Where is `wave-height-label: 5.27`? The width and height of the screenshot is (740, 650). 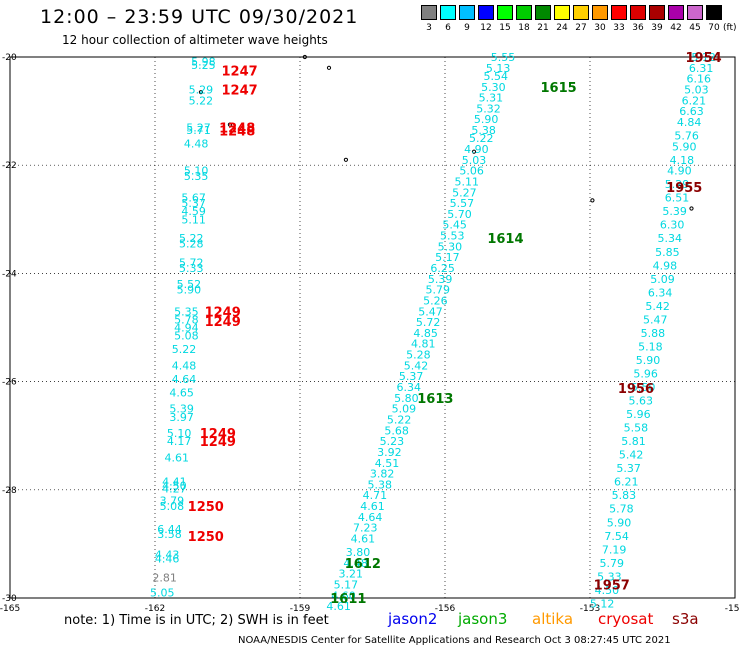
wave-height-label: 5.27 is located at coordinates (198, 127).